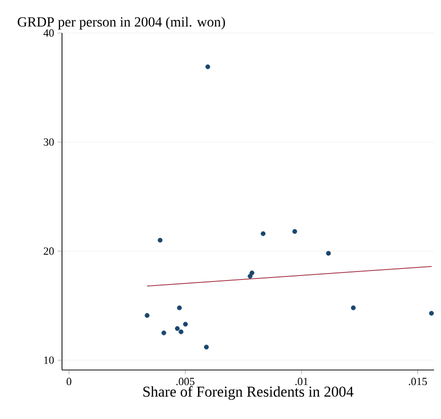 Image resolution: width=441 pixels, height=419 pixels. What do you see at coordinates (248, 393) in the screenshot?
I see `x-axis-title: Share of Foreign Residents in 2004` at bounding box center [248, 393].